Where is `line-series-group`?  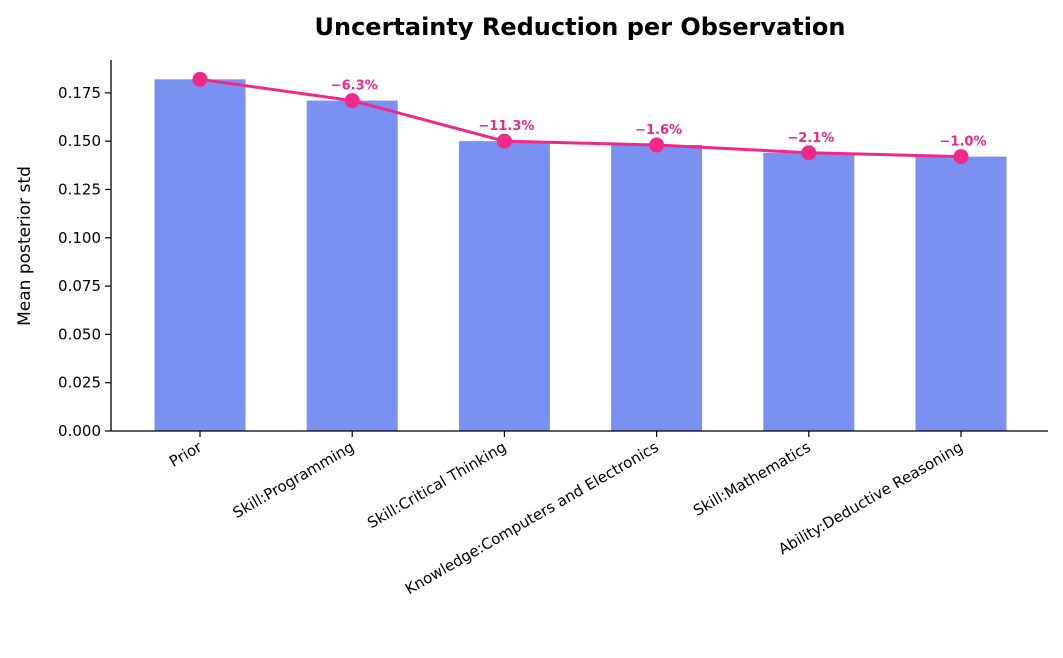 line-series-group is located at coordinates (580, 118).